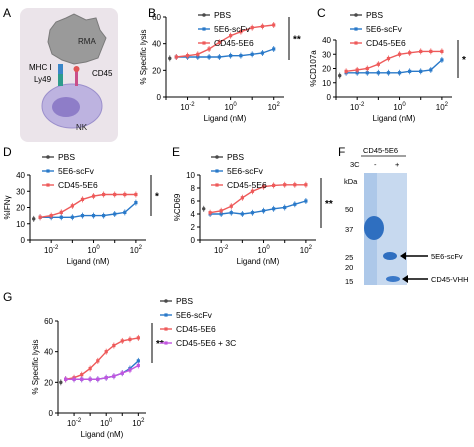 The image size is (474, 447). Describe the element at coordinates (447, 256) in the screenshot. I see `gel-band-label-5e6-scfv: 5E6-scFv` at that location.